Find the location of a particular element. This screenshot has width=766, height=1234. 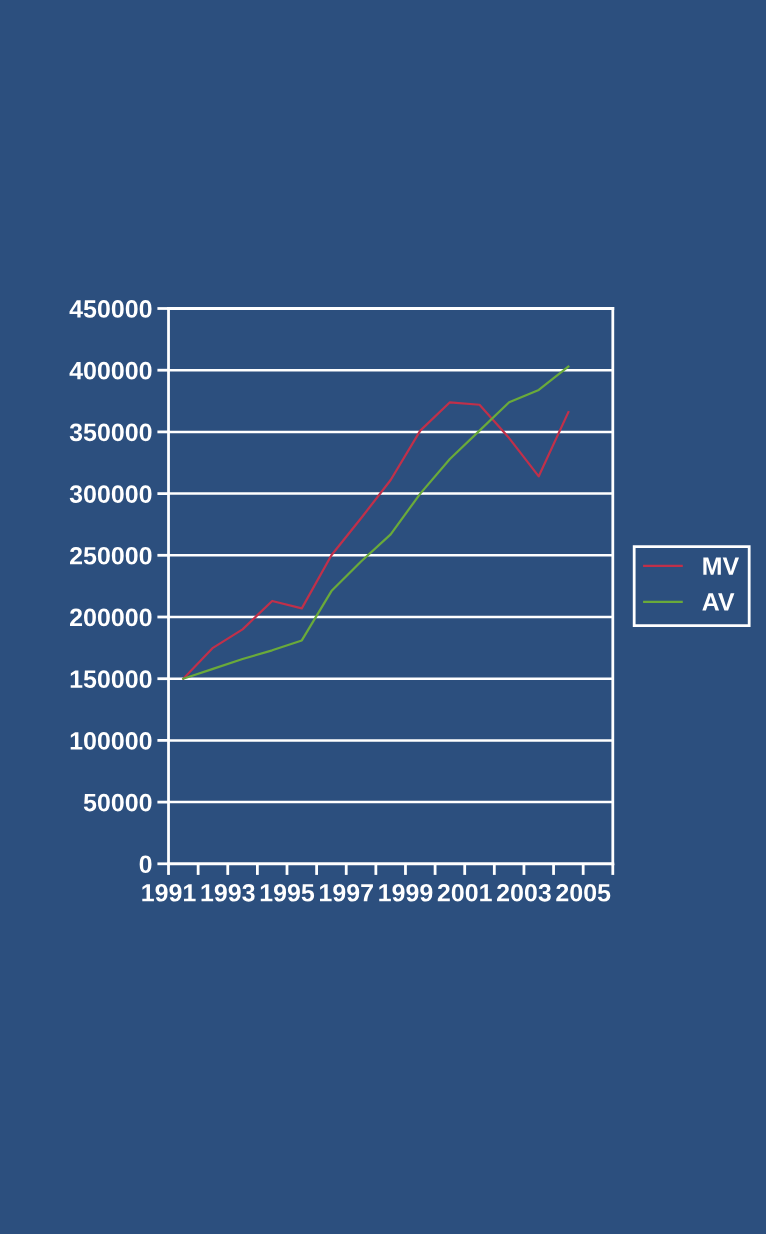

y-tick-label: 450000 is located at coordinates (110, 309).